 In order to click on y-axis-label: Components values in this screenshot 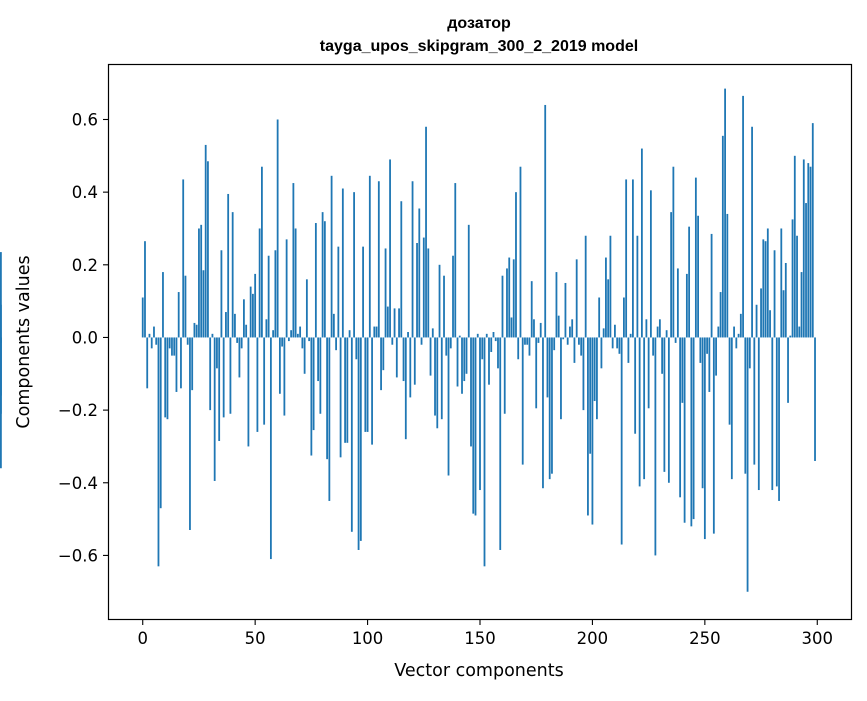, I will do `click(24, 341)`.